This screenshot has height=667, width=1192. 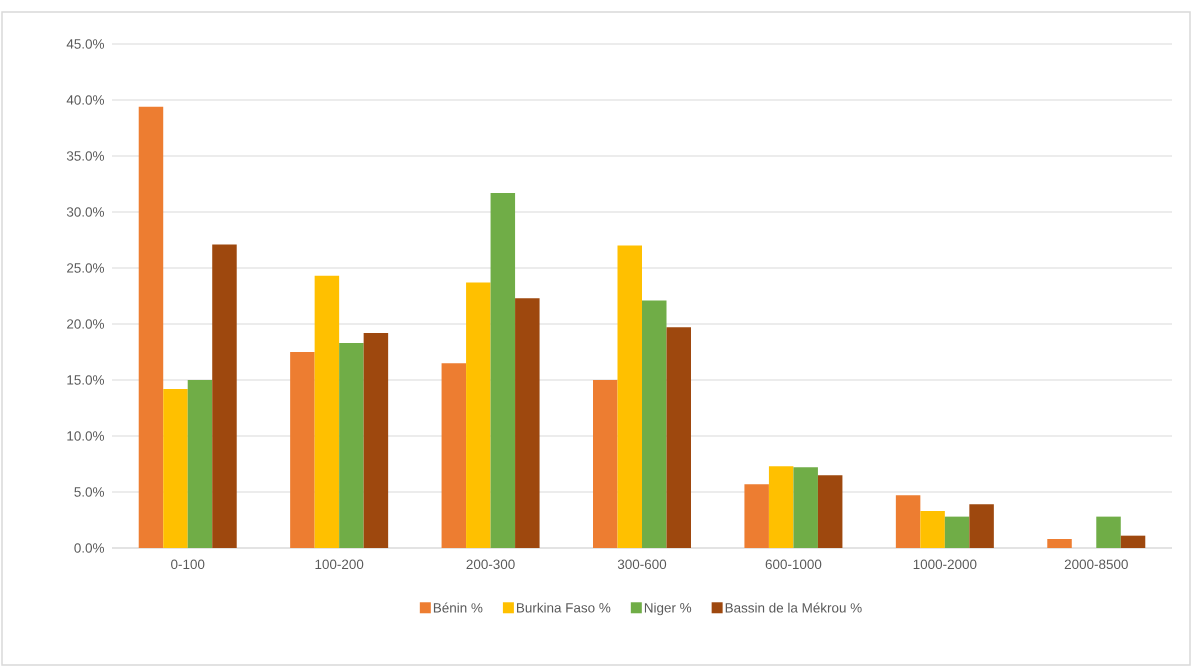 I want to click on y-tick-label: 10.0%, so click(x=86, y=436).